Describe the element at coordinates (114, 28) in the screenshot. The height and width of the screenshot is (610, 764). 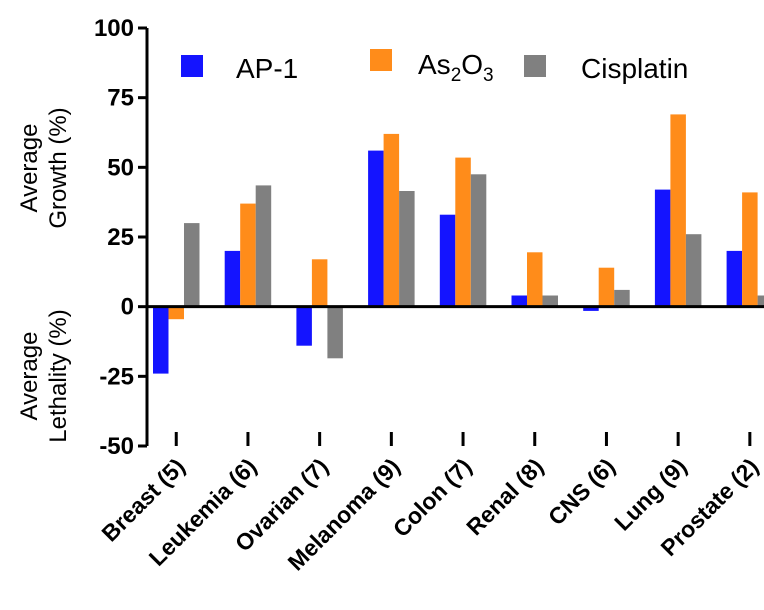
I see `y-tick-label: 100` at that location.